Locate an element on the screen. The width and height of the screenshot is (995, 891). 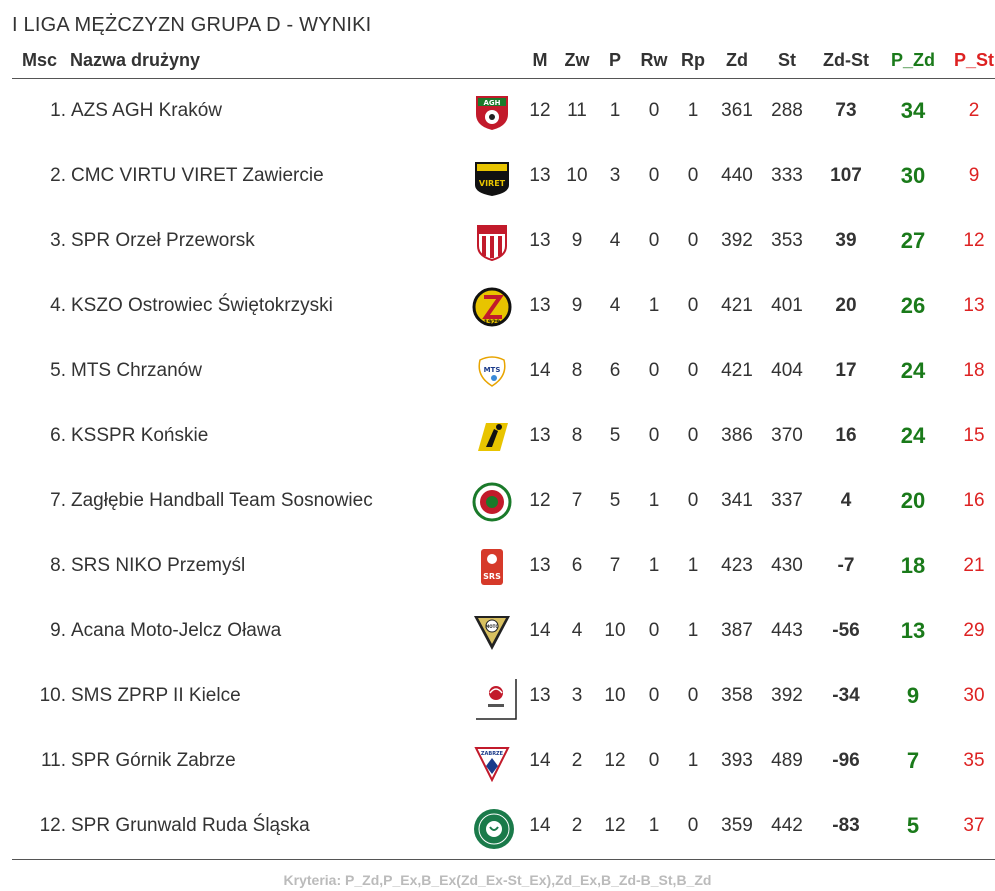
gornik-logo: ZABRZE is located at coordinates (492, 762).